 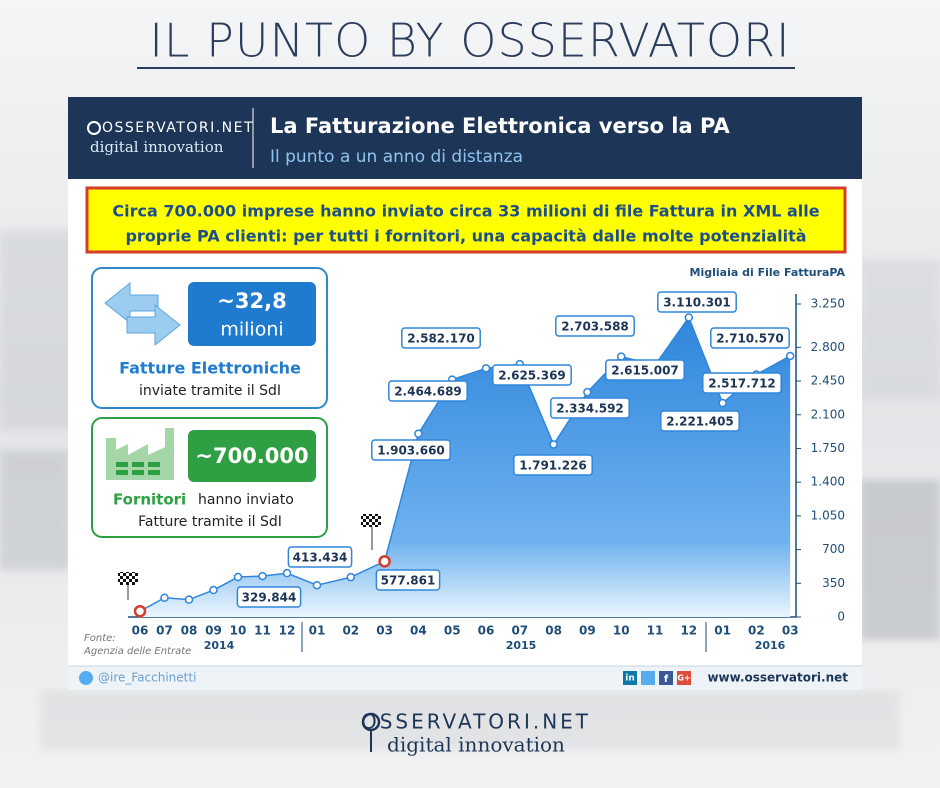 I want to click on x-tick-label: 06, so click(x=140, y=631).